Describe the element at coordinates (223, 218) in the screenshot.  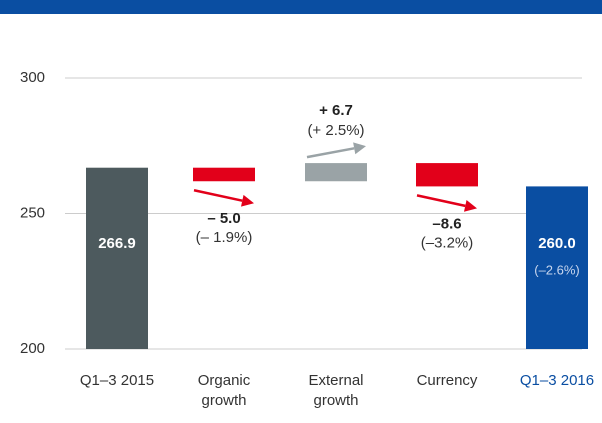
I see `value-label: – 5.0` at that location.